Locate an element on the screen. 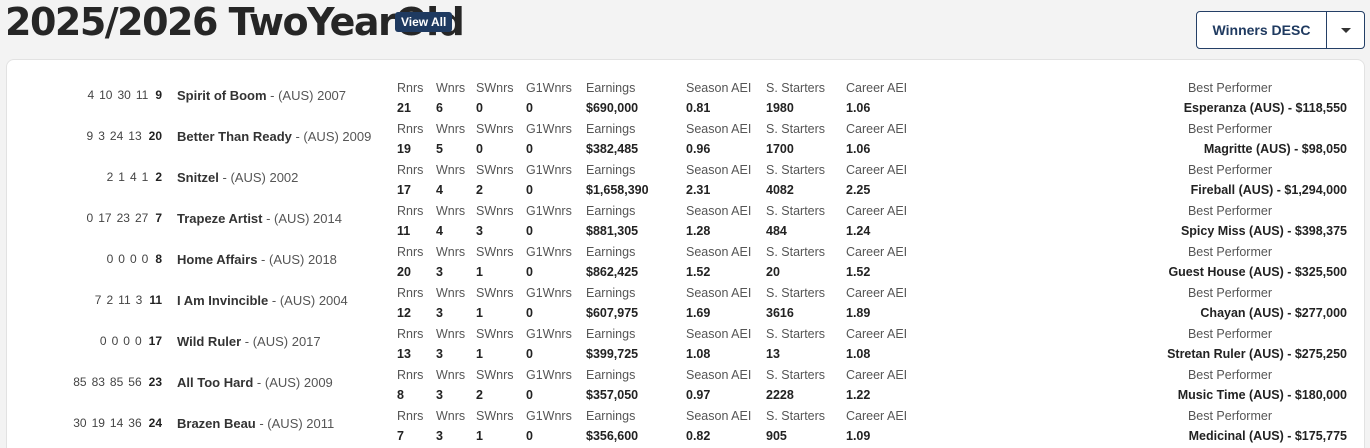 The width and height of the screenshot is (1370, 448). sort-dropdown: Winners DESC is located at coordinates (1280, 30).